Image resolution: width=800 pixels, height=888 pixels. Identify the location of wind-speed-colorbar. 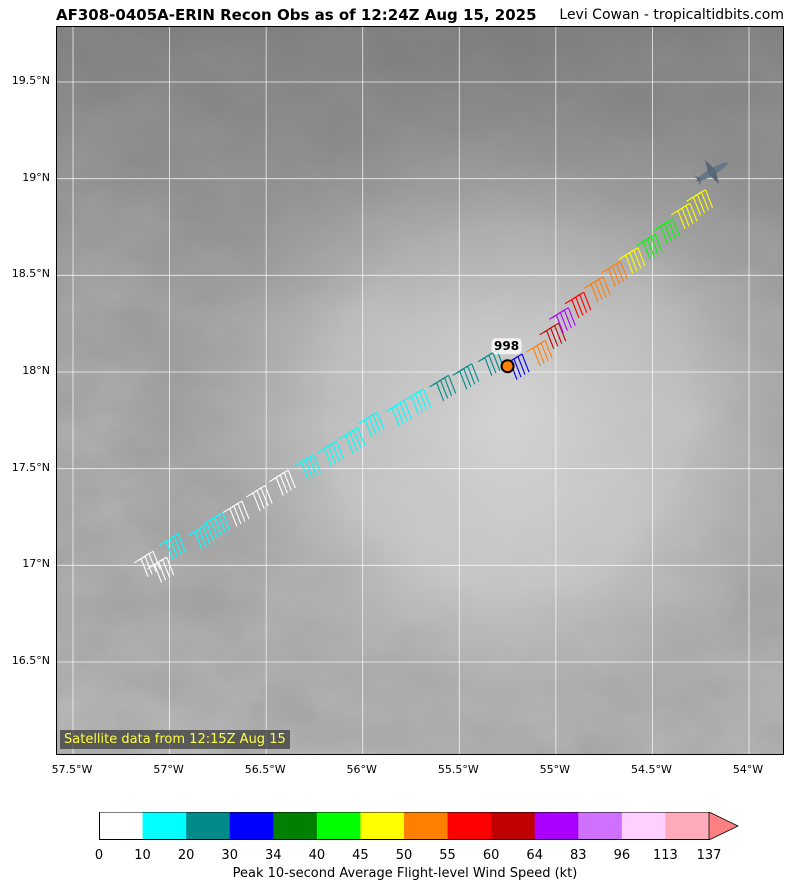
(419, 826).